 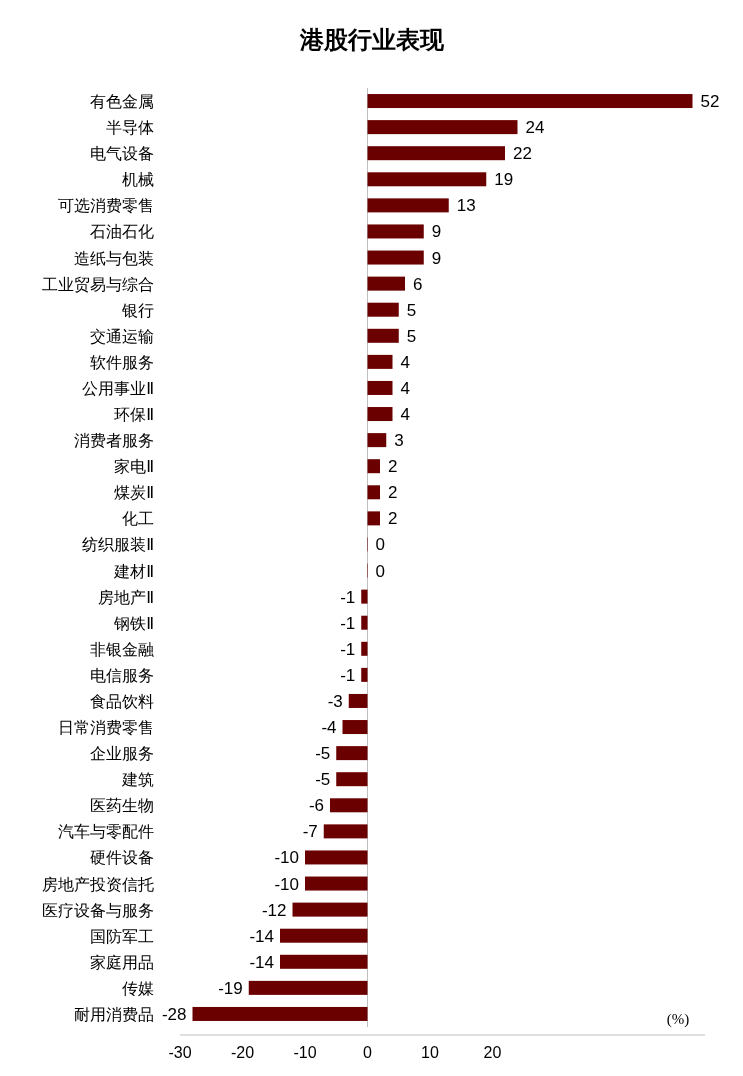 What do you see at coordinates (122, 806) in the screenshot?
I see `y-tick-label: 医药生物` at bounding box center [122, 806].